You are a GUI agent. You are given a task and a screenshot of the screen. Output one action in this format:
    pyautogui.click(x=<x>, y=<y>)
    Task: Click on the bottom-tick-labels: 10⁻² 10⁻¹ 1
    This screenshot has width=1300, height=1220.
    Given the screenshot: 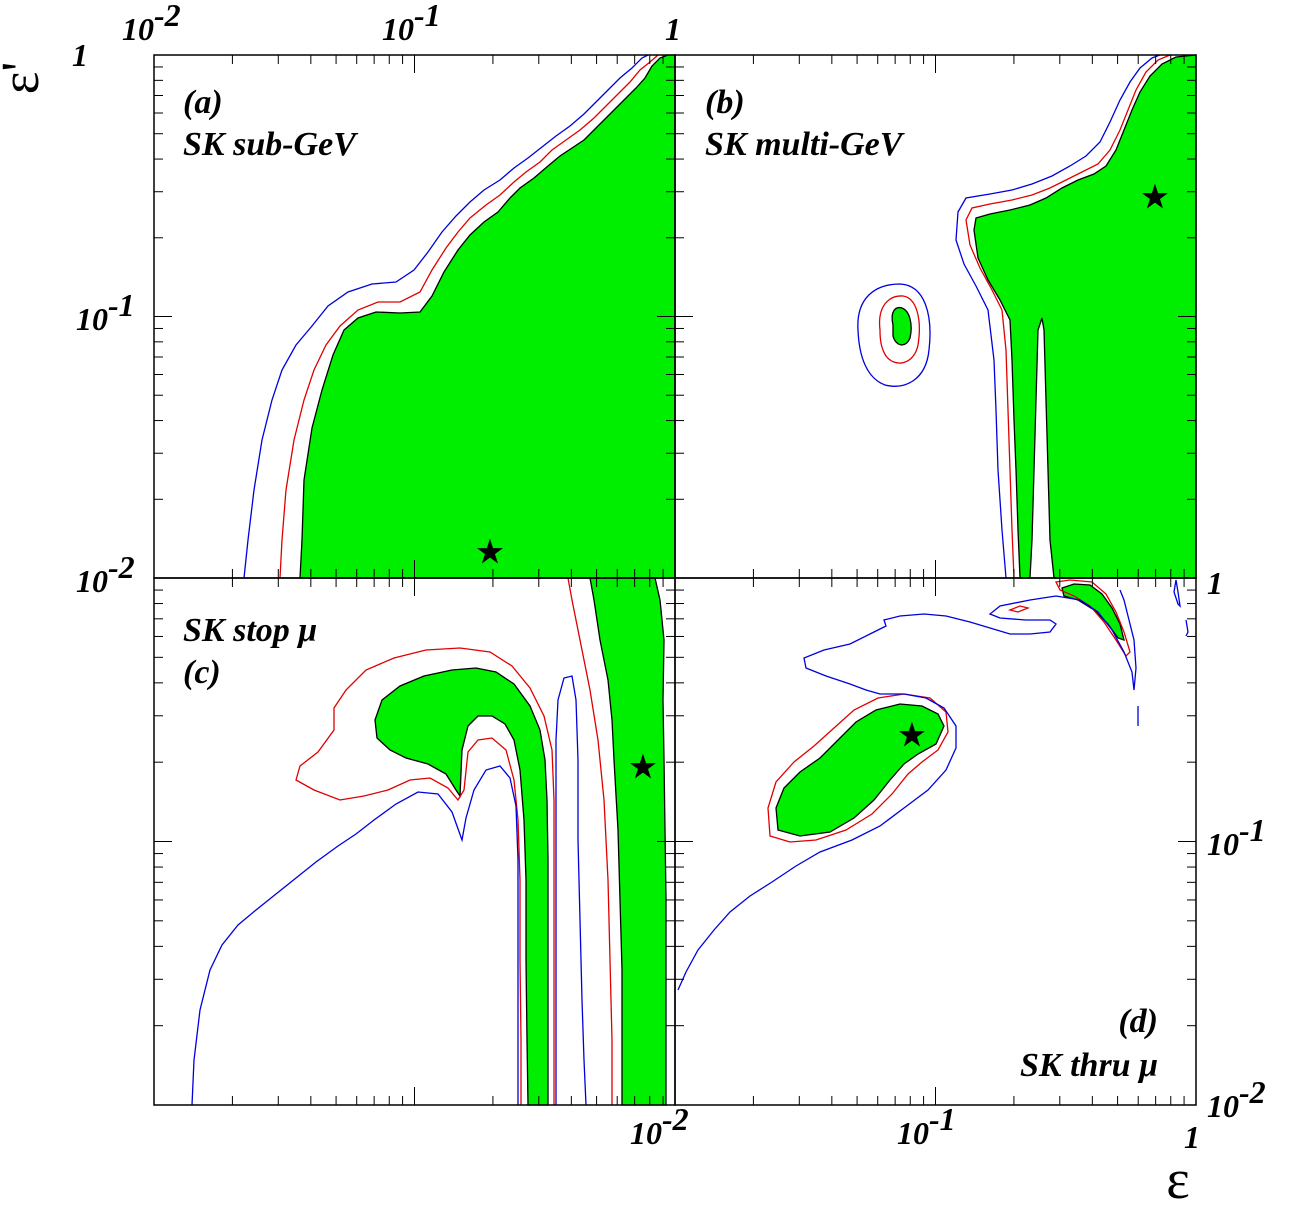 What is the action you would take?
    pyautogui.click(x=915, y=1128)
    